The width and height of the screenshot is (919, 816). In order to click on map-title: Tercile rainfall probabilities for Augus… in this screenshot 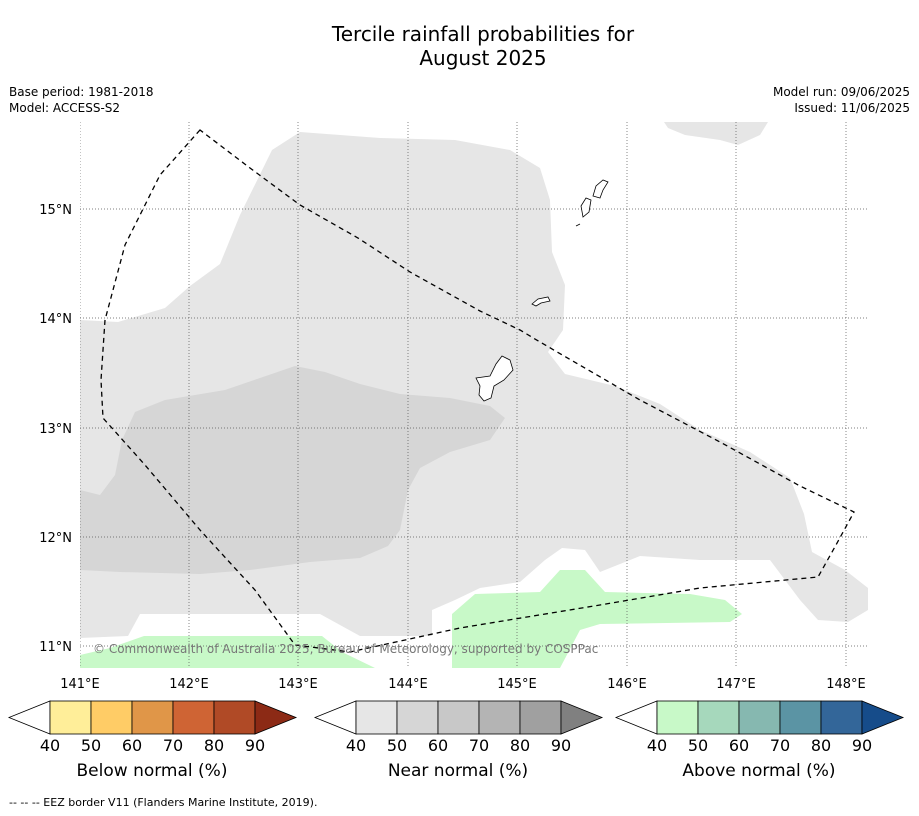, I will do `click(459, 46)`.